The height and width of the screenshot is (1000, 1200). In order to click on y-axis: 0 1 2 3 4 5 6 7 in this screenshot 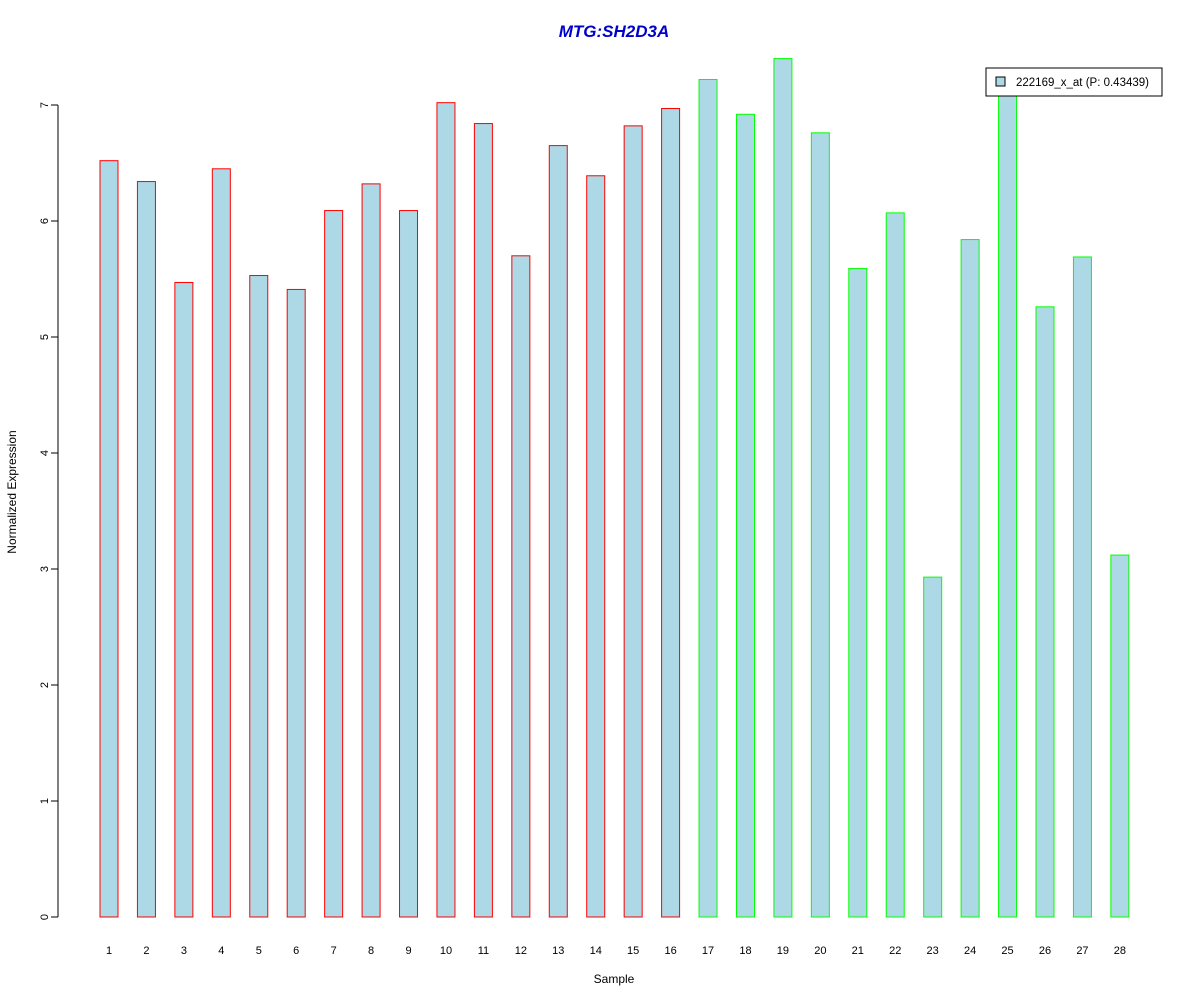, I will do `click(49, 511)`.